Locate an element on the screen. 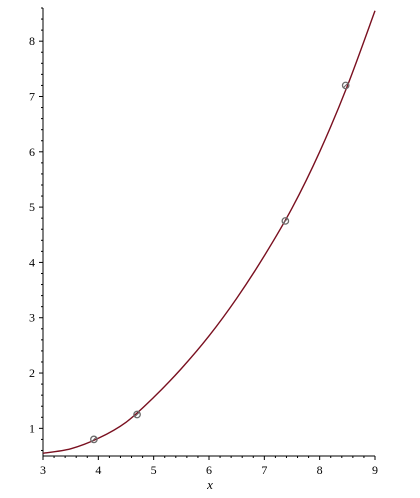  x-tick-label: 6 is located at coordinates (209, 470).